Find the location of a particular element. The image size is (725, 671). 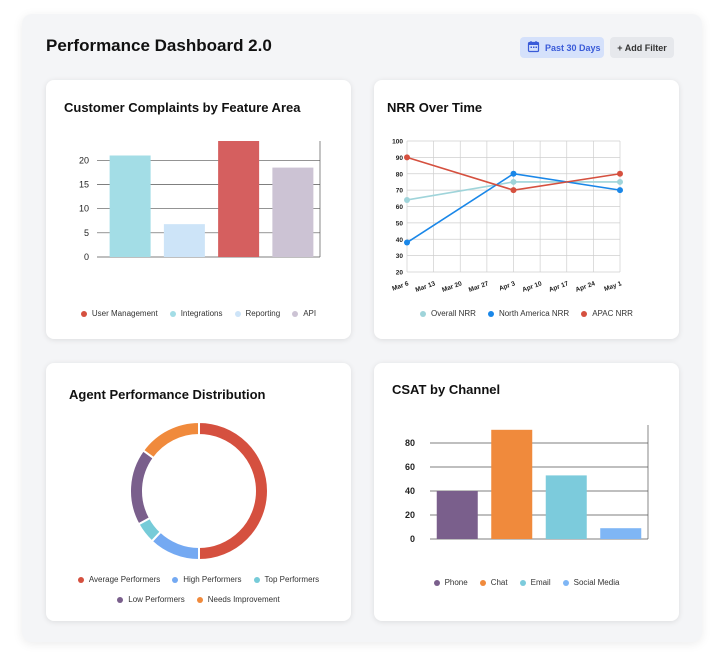

legend-label: Low Performers is located at coordinates (156, 599).